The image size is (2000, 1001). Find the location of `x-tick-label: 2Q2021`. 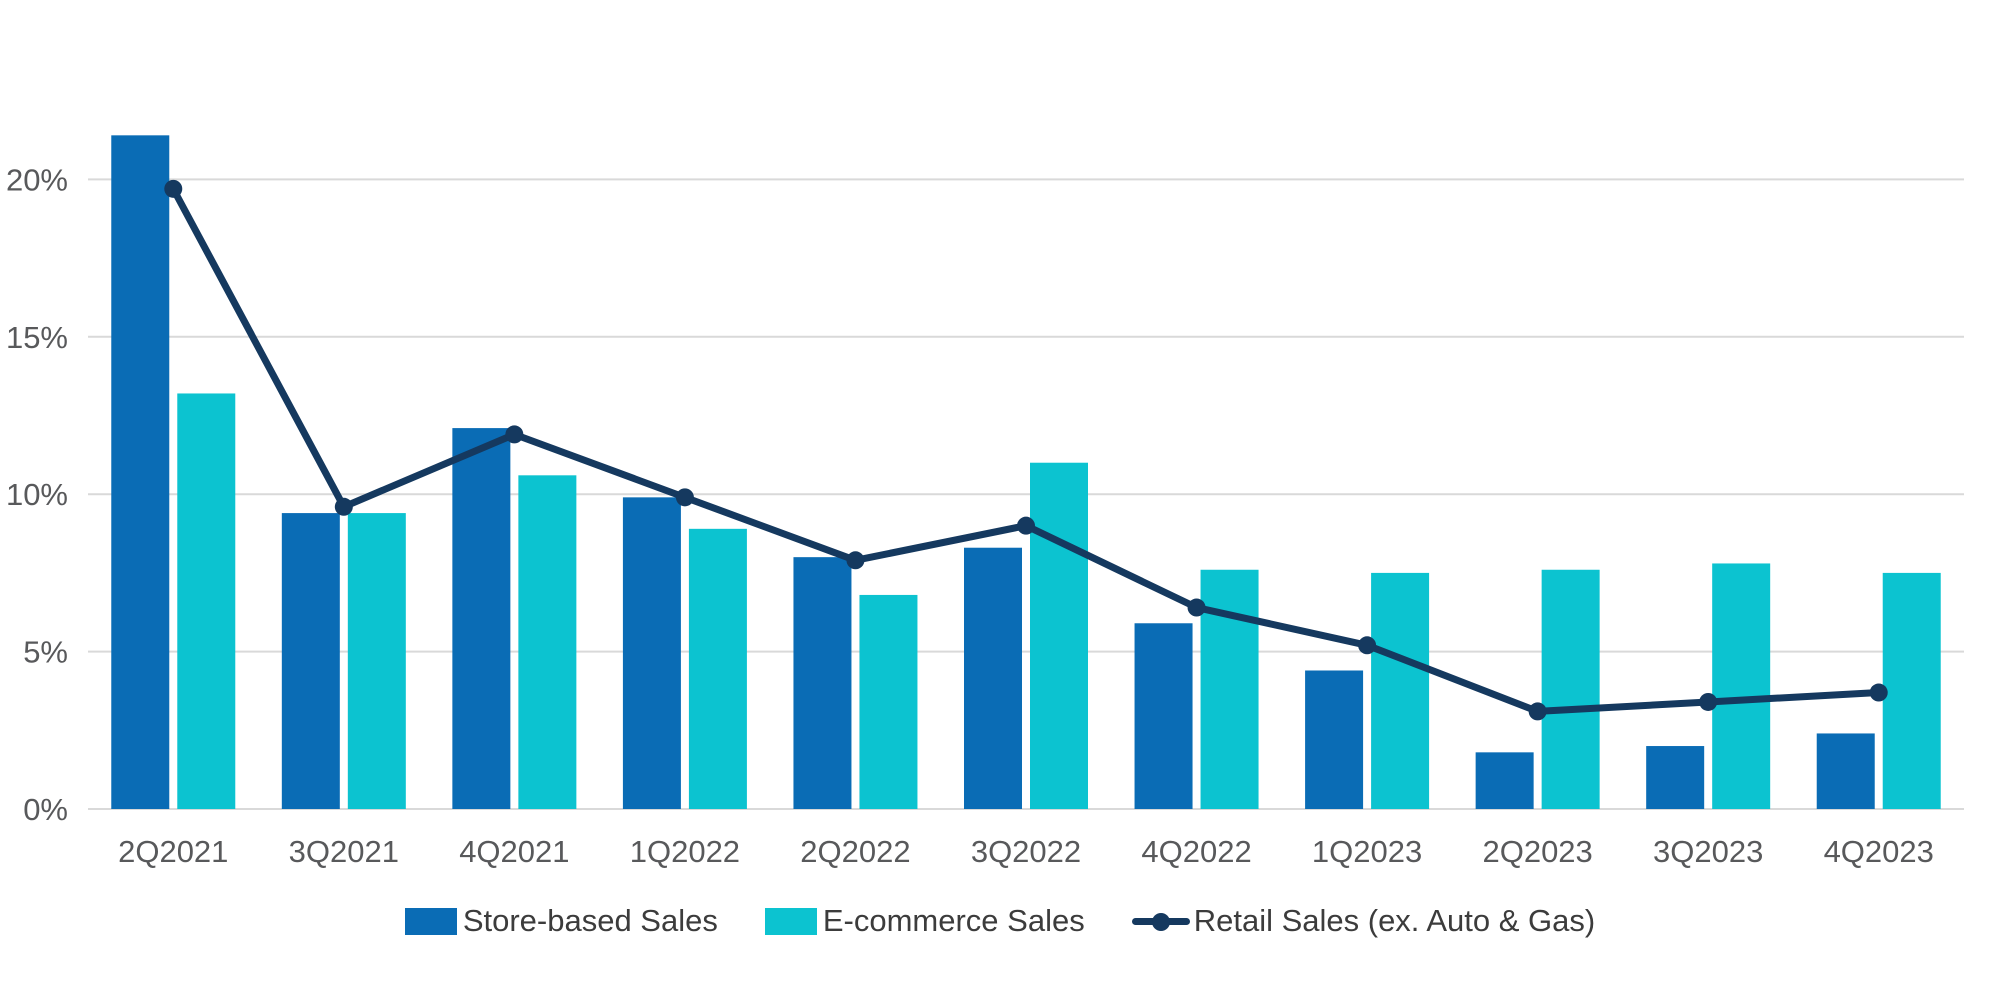

x-tick-label: 2Q2021 is located at coordinates (173, 851).